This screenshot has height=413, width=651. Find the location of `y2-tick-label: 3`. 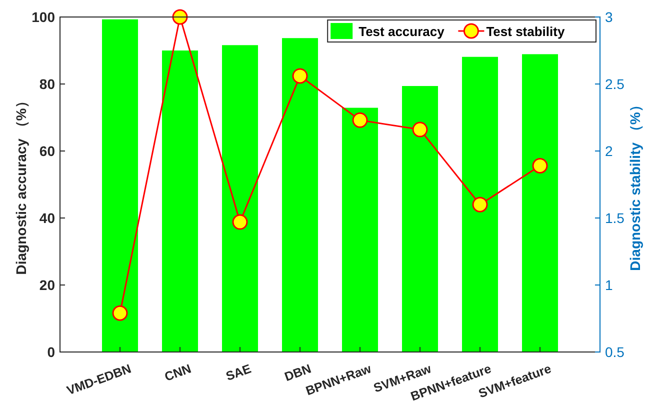

y2-tick-label: 3 is located at coordinates (609, 17).